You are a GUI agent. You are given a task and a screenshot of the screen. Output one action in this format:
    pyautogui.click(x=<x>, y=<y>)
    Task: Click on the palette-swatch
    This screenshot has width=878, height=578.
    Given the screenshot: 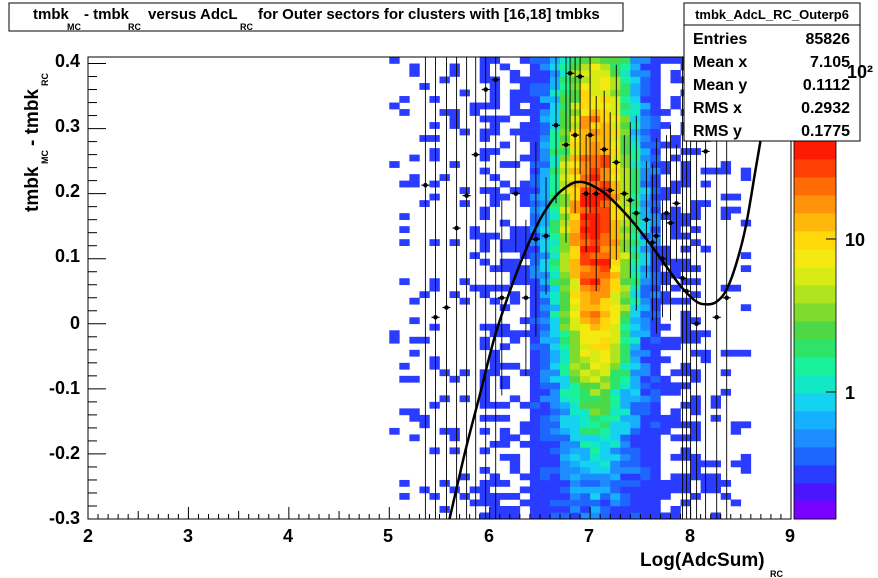 What is the action you would take?
    pyautogui.click(x=815, y=258)
    